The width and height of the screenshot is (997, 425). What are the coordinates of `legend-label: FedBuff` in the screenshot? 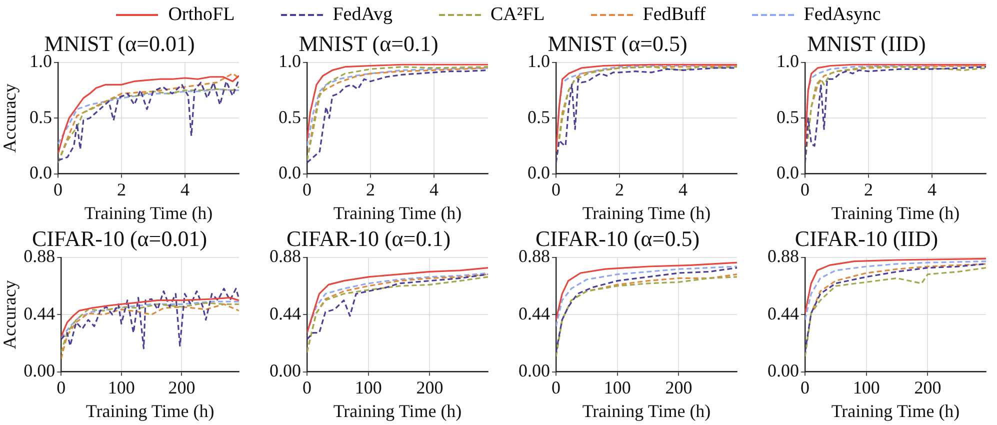 It's located at (674, 15).